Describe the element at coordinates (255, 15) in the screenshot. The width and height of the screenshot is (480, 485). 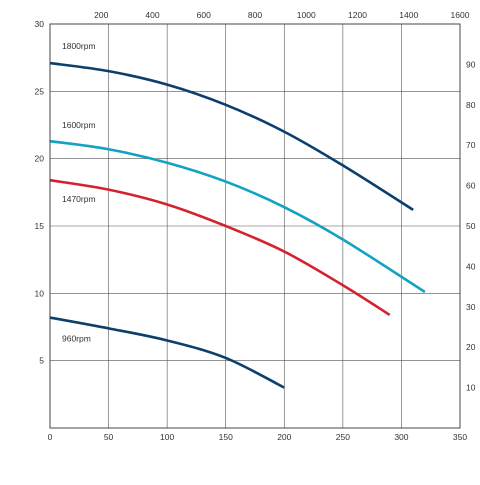
I see `x-top-tick-label: 800` at that location.